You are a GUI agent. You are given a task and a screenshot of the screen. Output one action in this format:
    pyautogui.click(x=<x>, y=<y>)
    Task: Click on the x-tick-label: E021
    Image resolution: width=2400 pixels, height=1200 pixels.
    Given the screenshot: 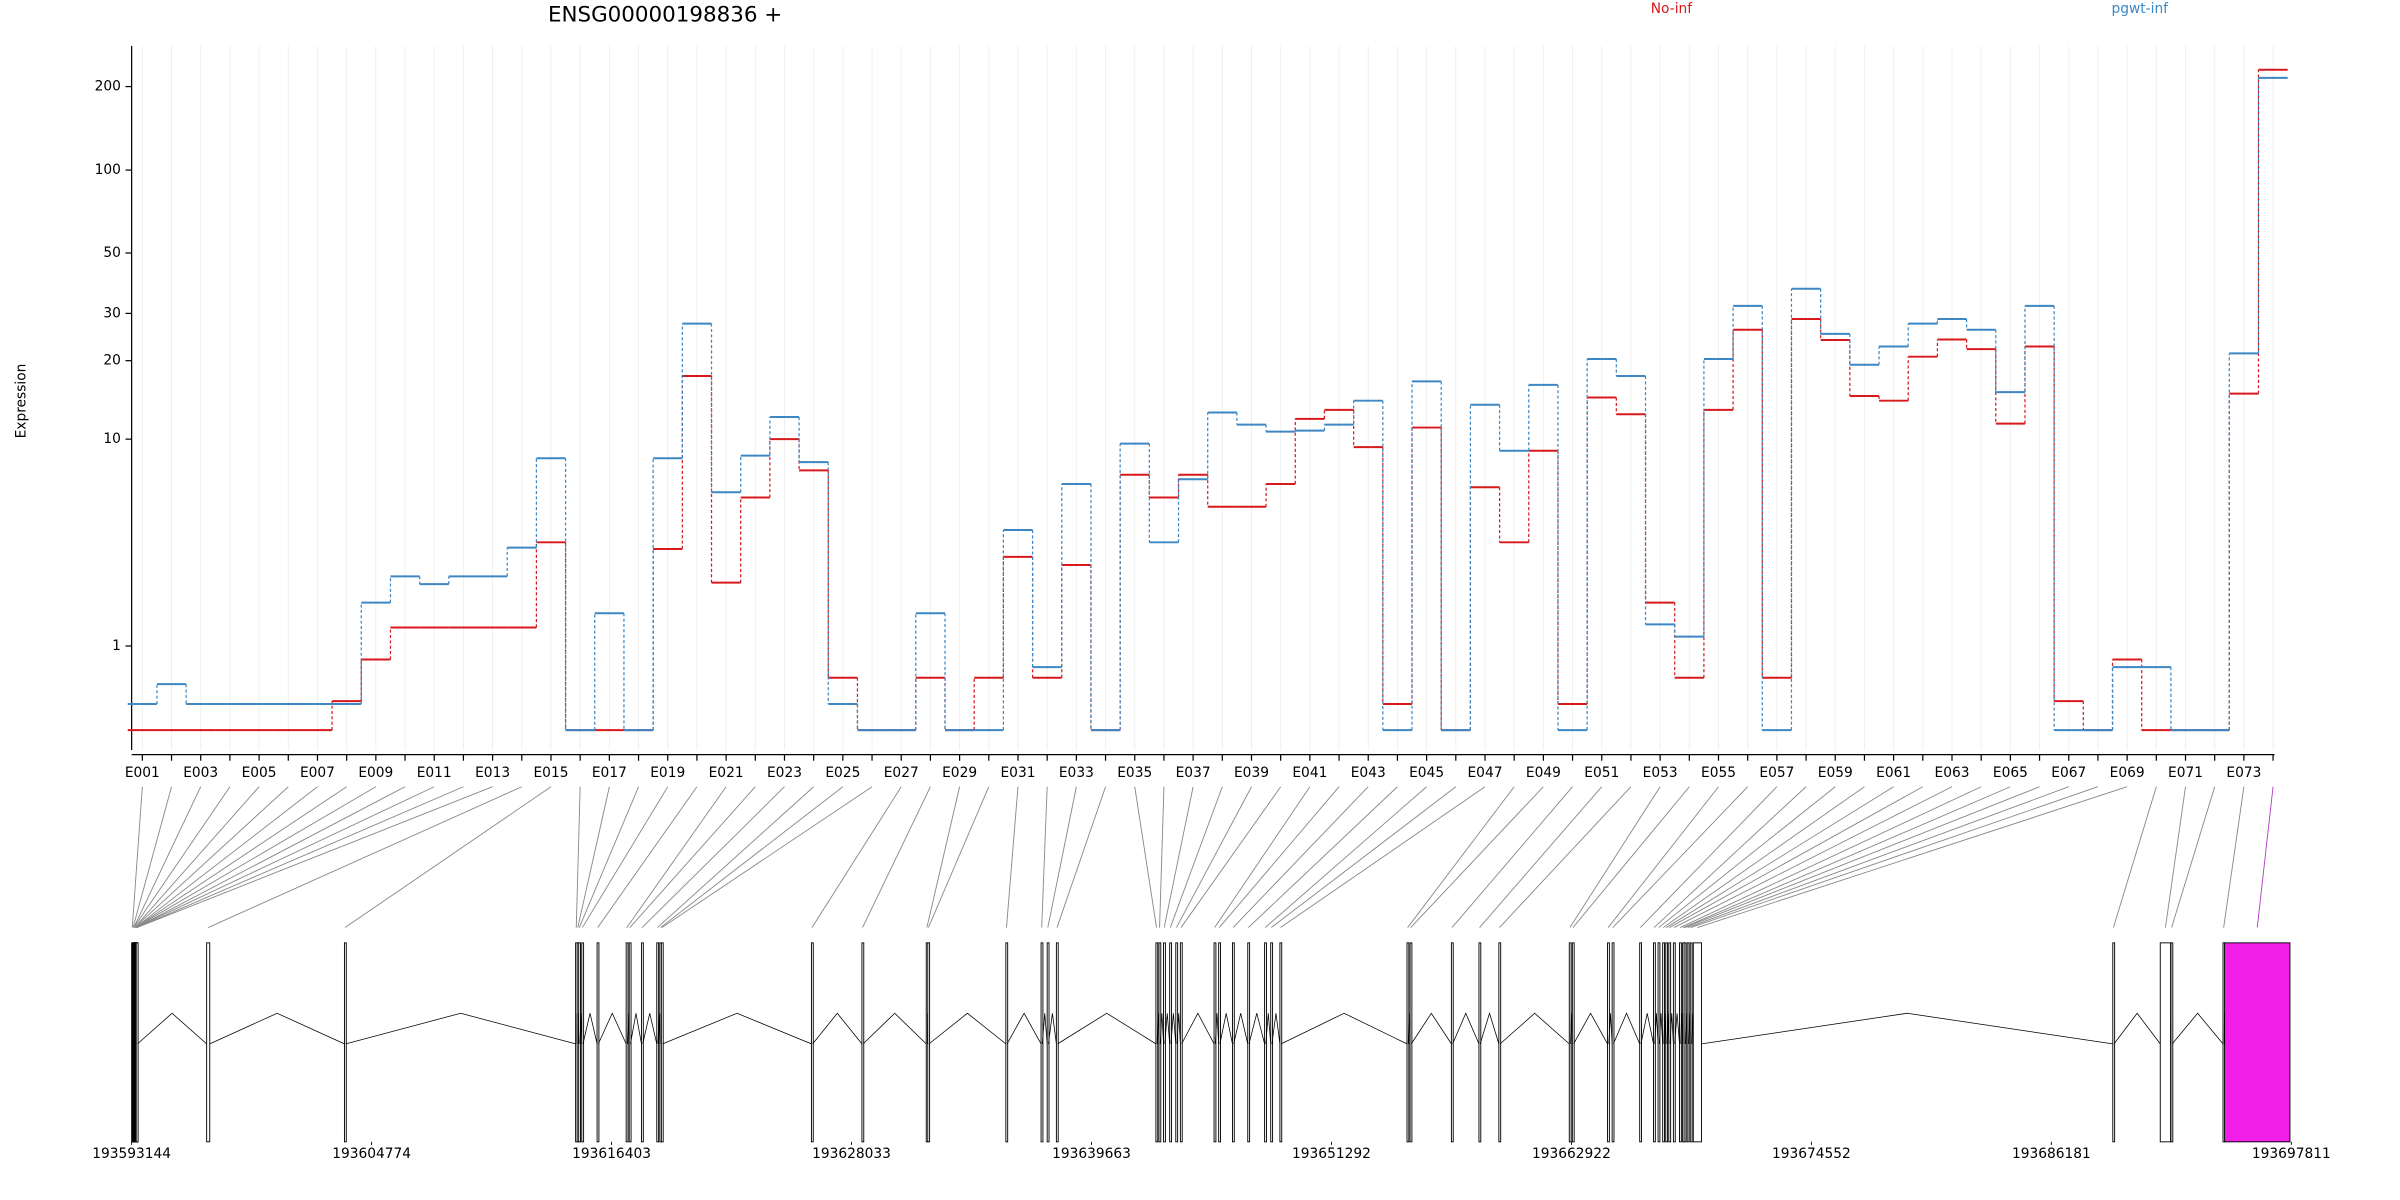 What is the action you would take?
    pyautogui.click(x=726, y=773)
    